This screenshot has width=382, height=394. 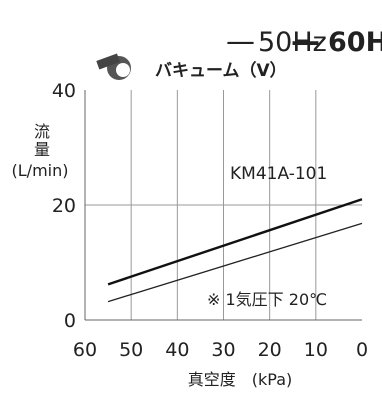 I want to click on legend-dash-60hz: —, so click(x=305, y=41).